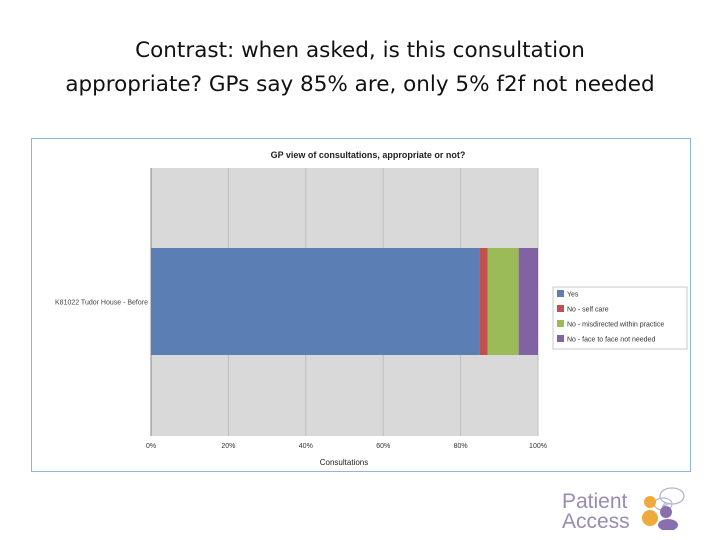 The image size is (720, 540). Describe the element at coordinates (588, 310) in the screenshot. I see `legend-entry: No - self care` at that location.